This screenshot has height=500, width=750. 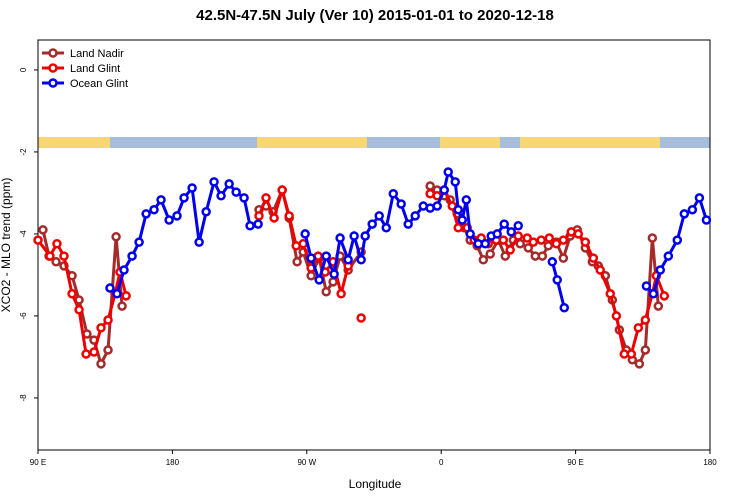 I want to click on legend-label: Land Glint, so click(x=95, y=69).